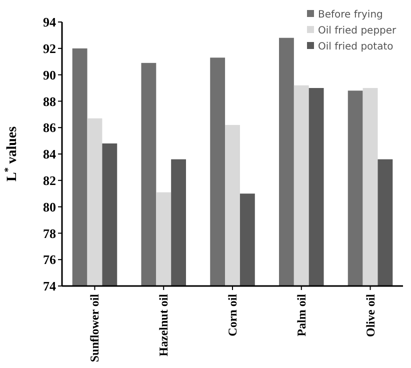 The height and width of the screenshot is (368, 411). Describe the element at coordinates (49, 206) in the screenshot. I see `y-tick-label: 80` at that location.